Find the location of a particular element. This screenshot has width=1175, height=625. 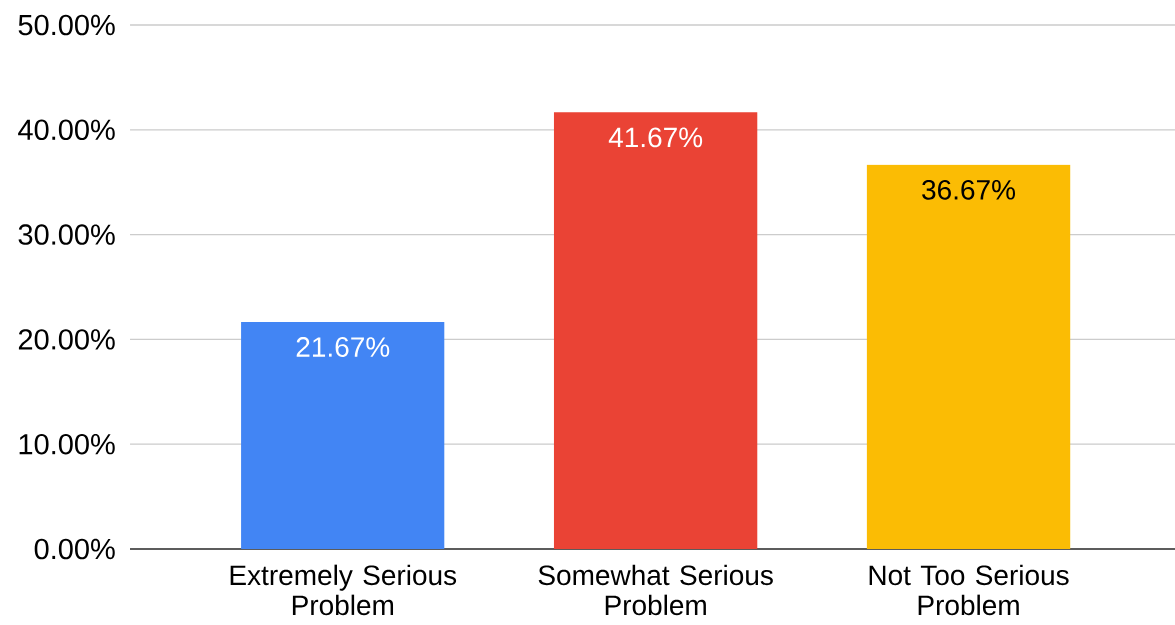

y-tick-label: 50.00% is located at coordinates (66, 25).